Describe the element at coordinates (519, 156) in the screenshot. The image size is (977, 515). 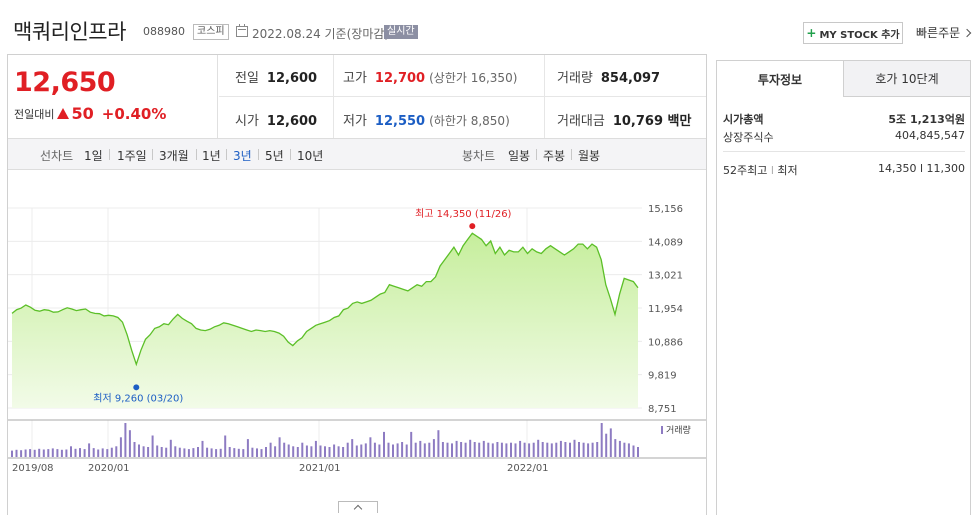
I see `candle-daily: 일봉` at that location.